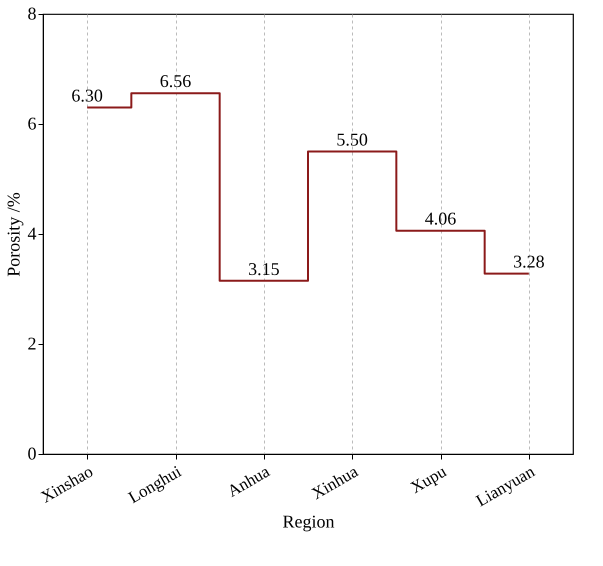  I want to click on text: 4.06, so click(440, 218).